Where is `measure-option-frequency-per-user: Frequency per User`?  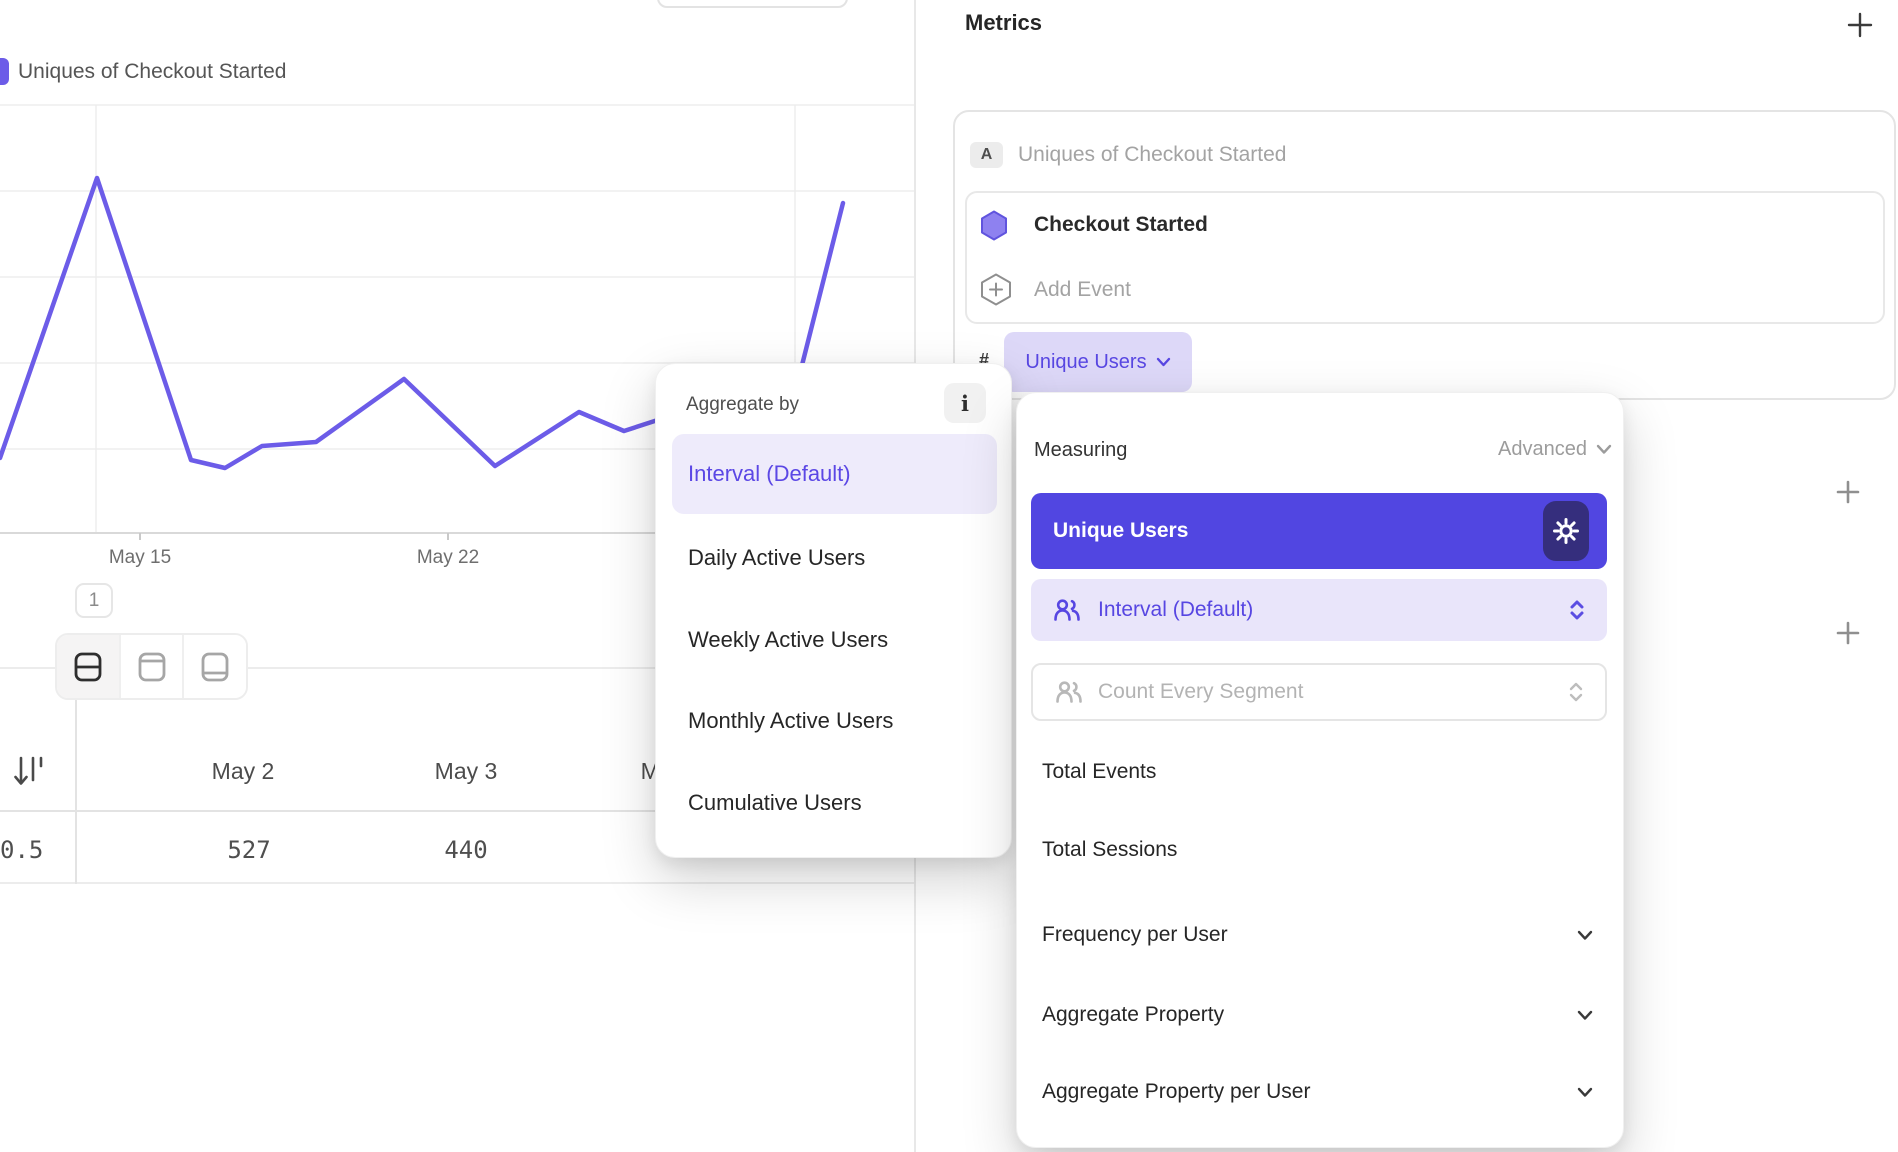 measure-option-frequency-per-user: Frequency per User is located at coordinates (1320, 935).